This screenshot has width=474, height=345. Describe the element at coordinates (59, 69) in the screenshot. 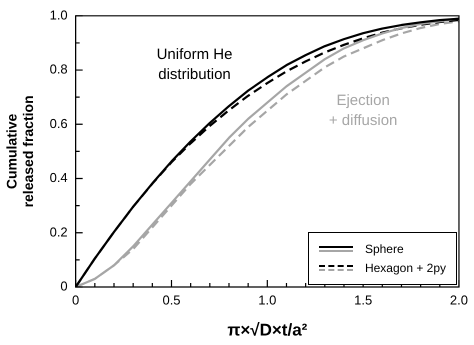

I see `y-tick-label: 0.8` at that location.